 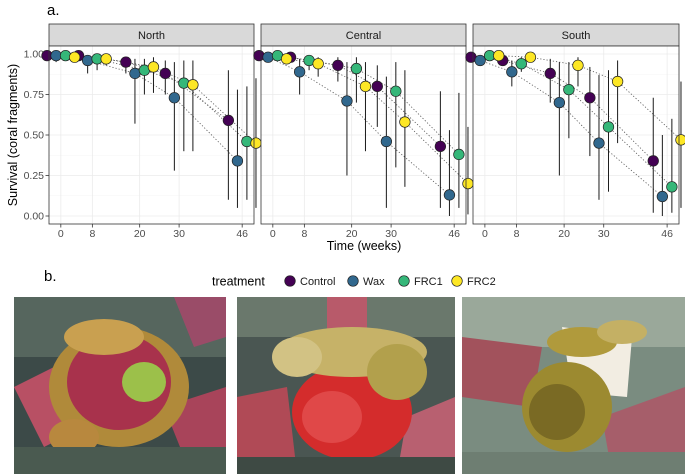 I want to click on facet-label-south: South, so click(x=576, y=36).